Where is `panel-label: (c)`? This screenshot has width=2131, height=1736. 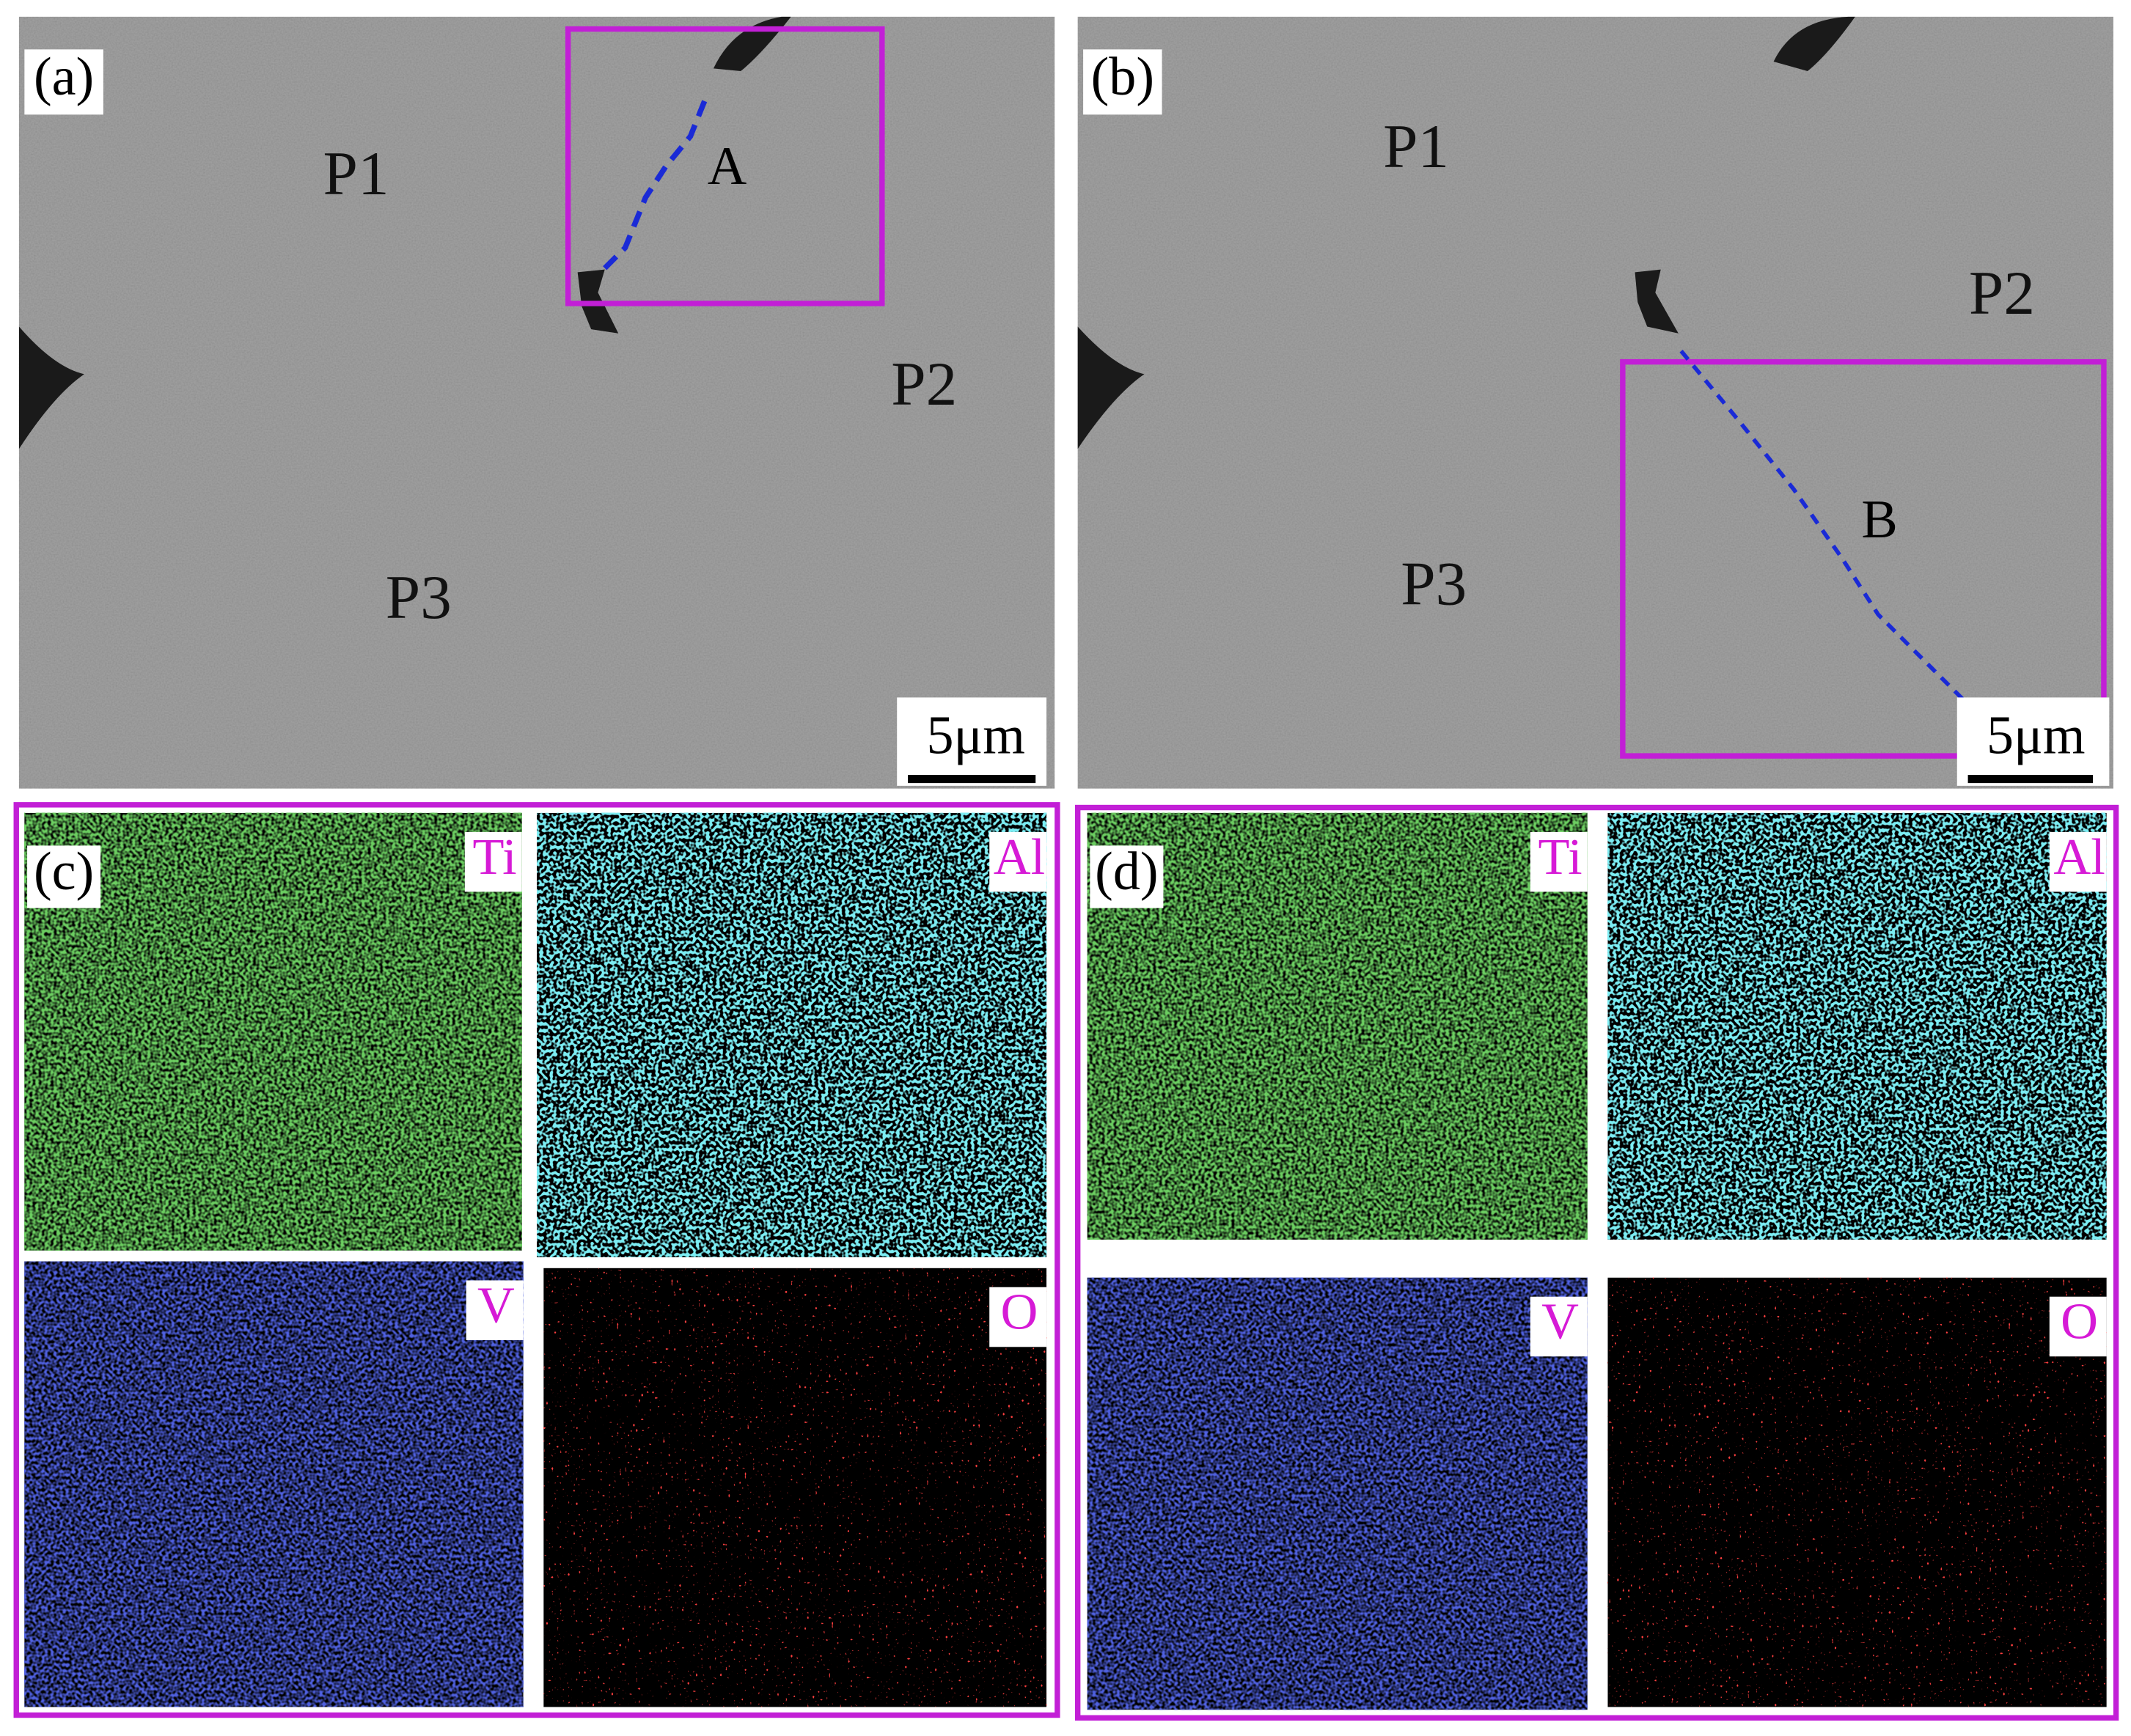 panel-label: (c) is located at coordinates (64, 872).